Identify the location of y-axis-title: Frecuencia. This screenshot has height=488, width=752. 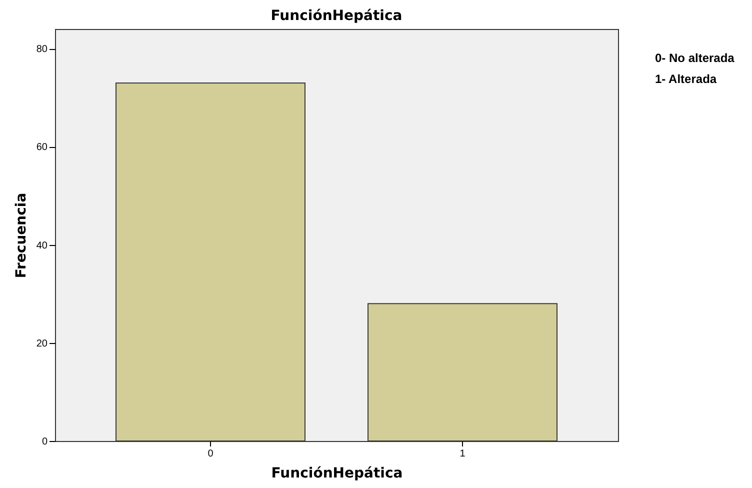
(21, 235).